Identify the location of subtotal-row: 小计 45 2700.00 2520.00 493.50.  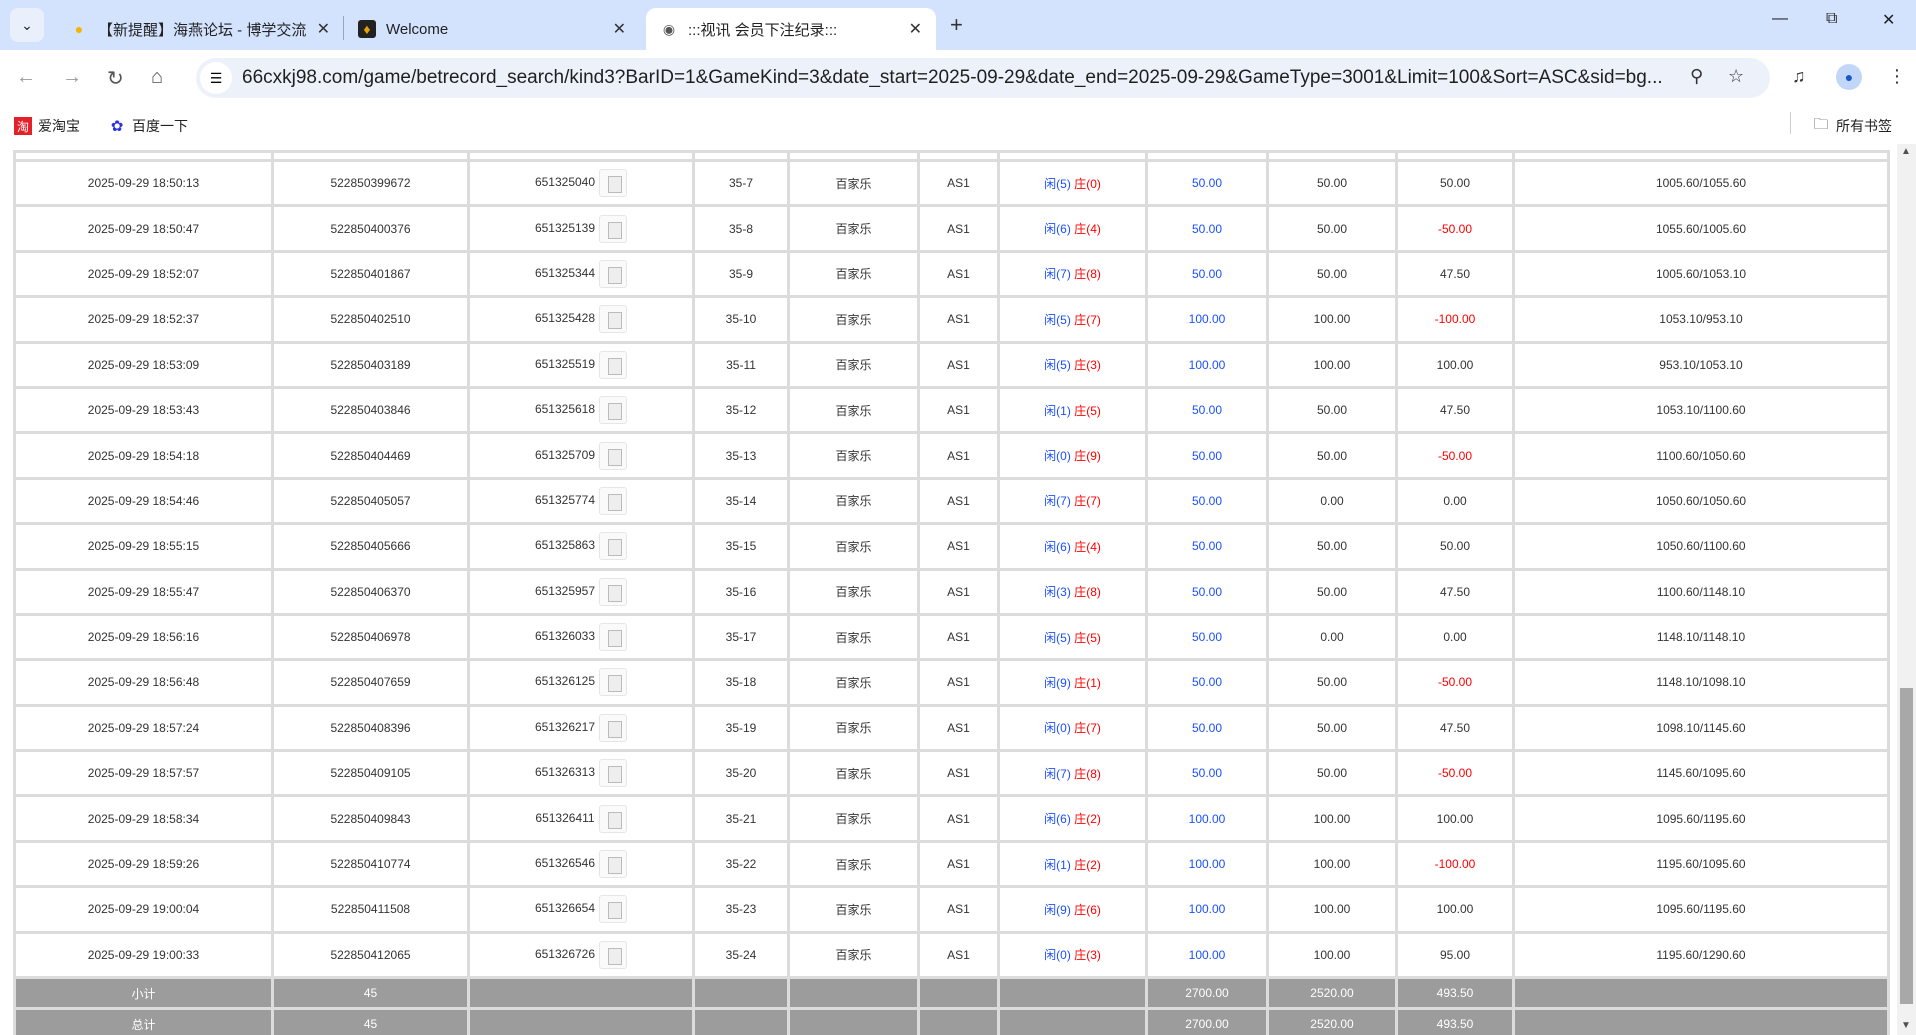
(951, 993).